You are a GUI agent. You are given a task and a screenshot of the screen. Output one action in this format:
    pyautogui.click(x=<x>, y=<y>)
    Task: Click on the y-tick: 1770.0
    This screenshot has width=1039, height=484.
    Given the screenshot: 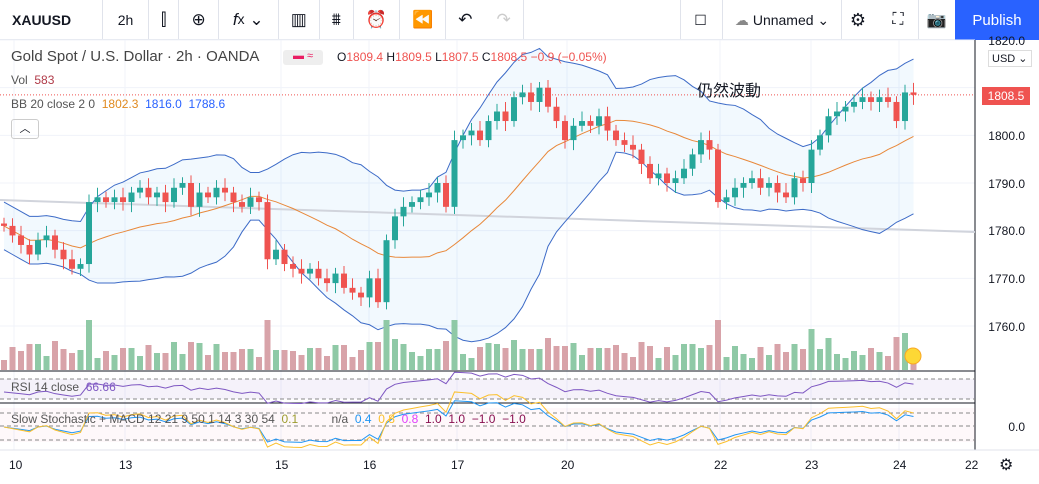 What is the action you would take?
    pyautogui.click(x=1006, y=279)
    